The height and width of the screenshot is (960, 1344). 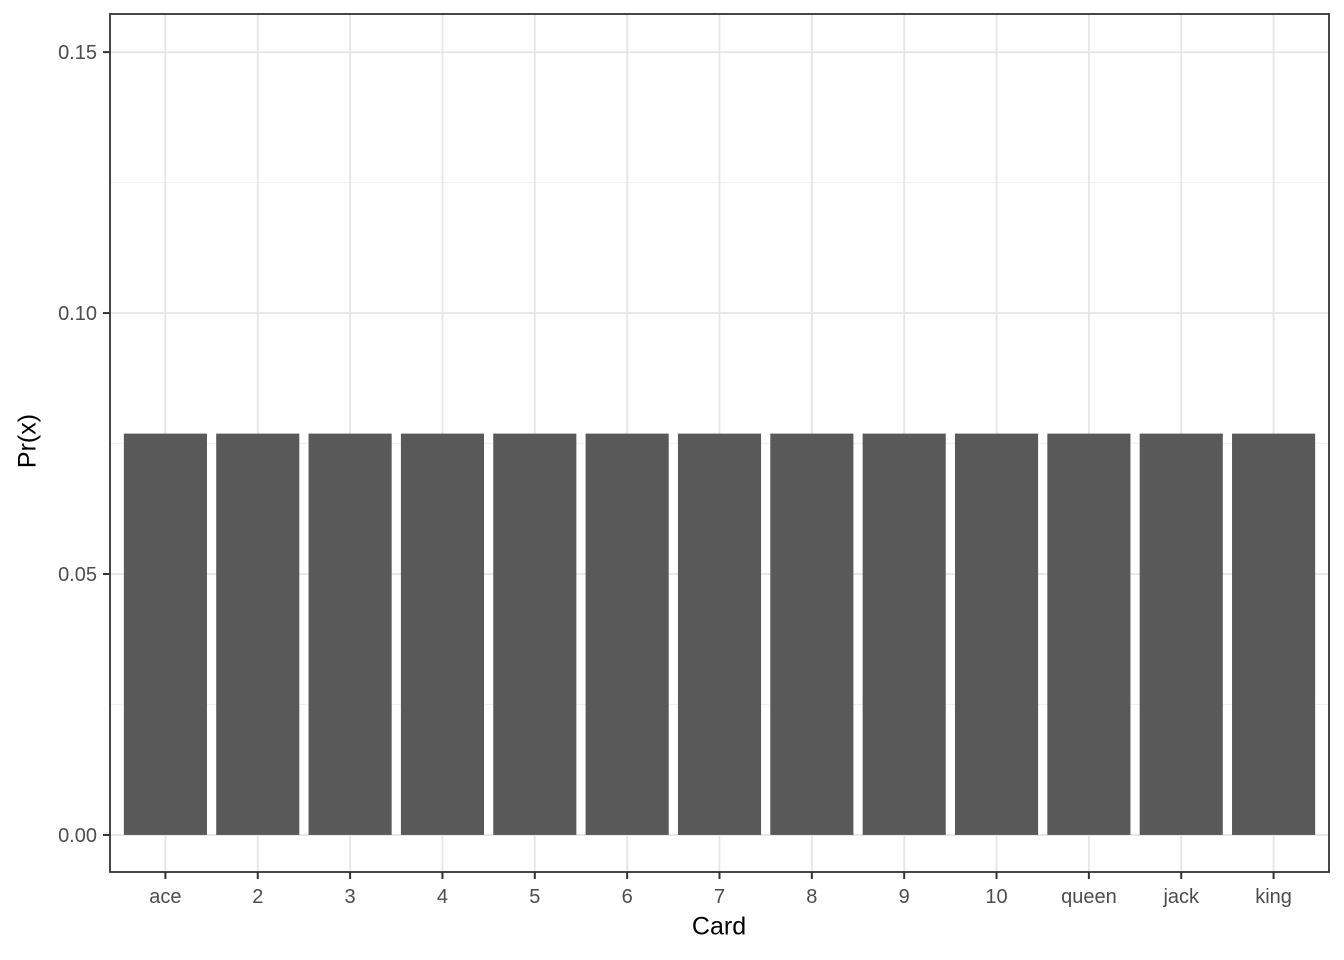 I want to click on x-tick-label: 5, so click(x=534, y=897).